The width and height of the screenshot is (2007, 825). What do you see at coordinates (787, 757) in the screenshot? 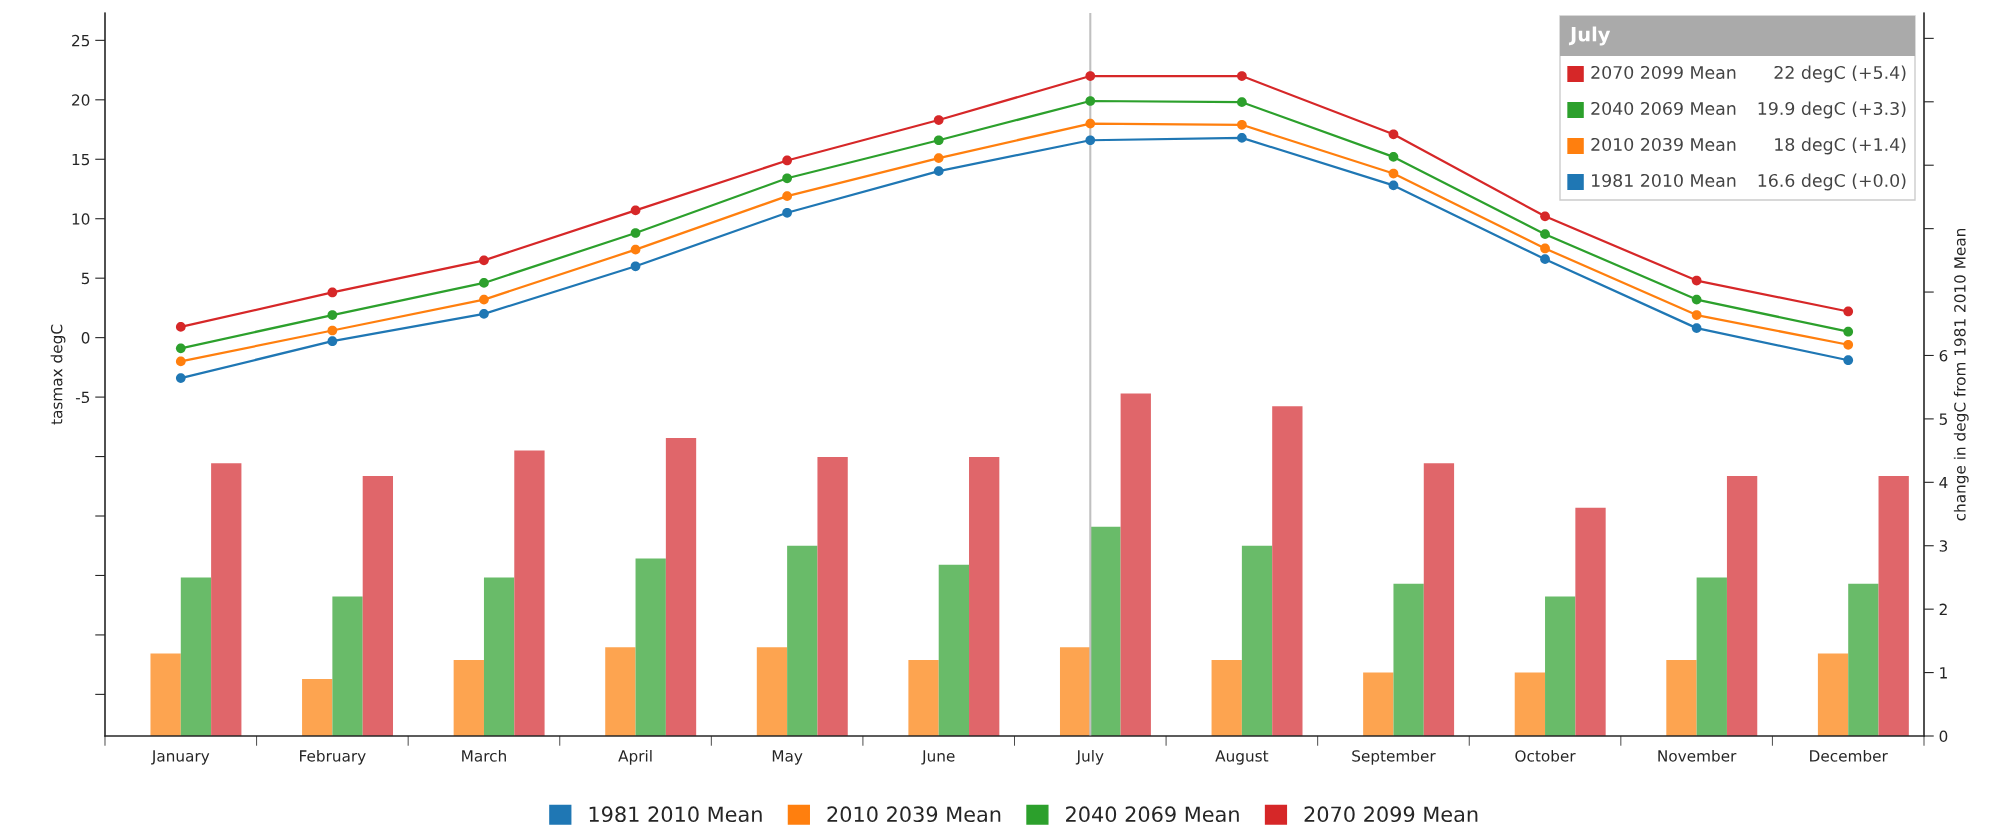
I see `x-tick-label: May` at bounding box center [787, 757].